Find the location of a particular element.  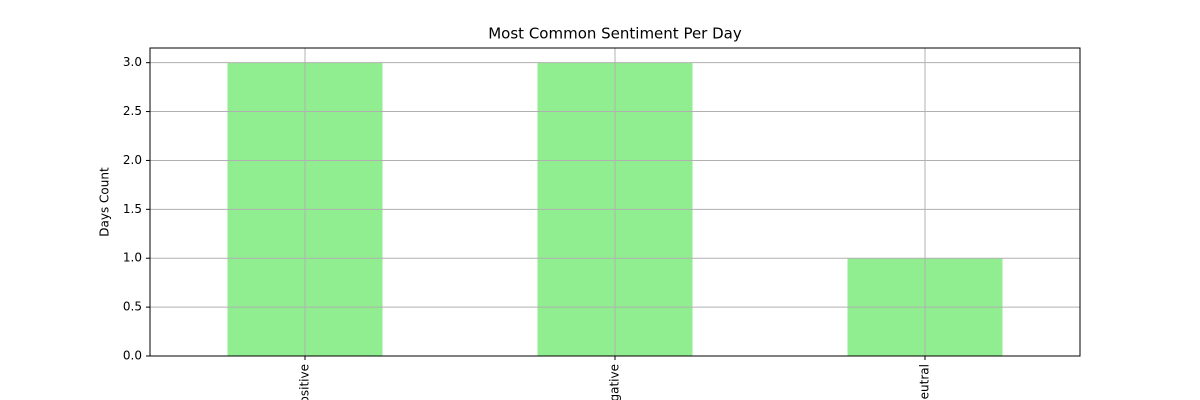

x-tick-label: Neutral is located at coordinates (925, 382).